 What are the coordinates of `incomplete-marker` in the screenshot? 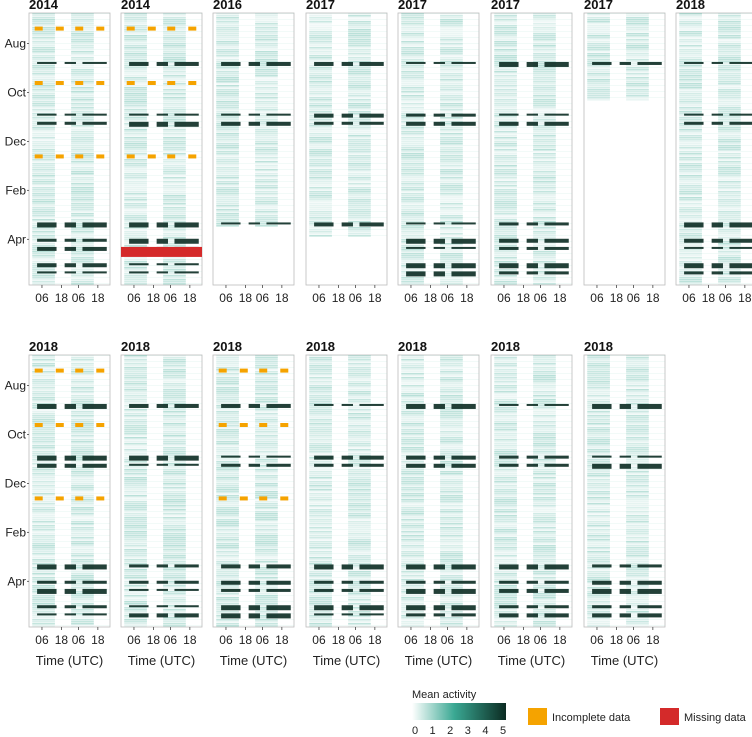 It's located at (59, 370).